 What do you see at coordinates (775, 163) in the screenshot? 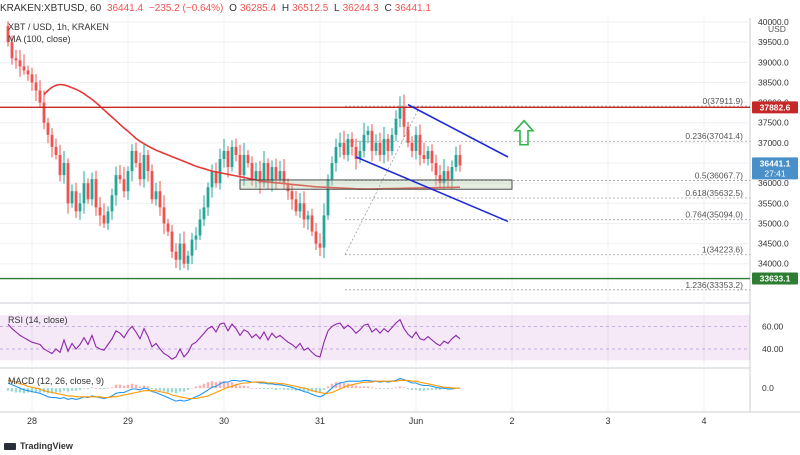
I see `current-price-tag: 36441.1` at bounding box center [775, 163].